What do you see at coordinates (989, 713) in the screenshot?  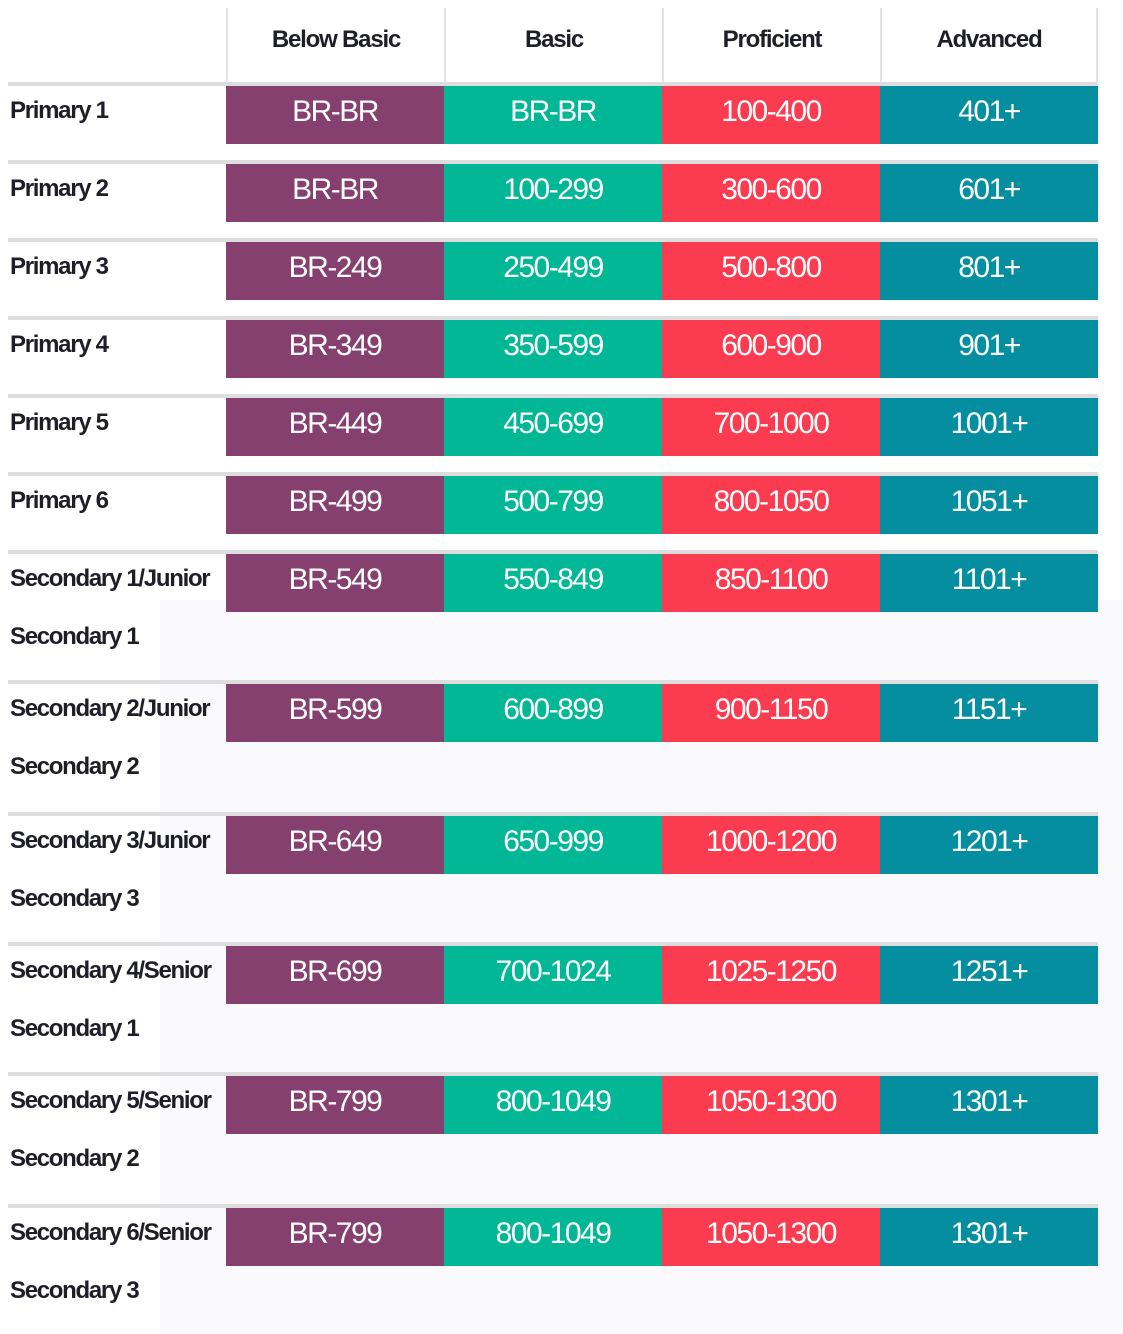 I see `band-advanced: 1151+` at bounding box center [989, 713].